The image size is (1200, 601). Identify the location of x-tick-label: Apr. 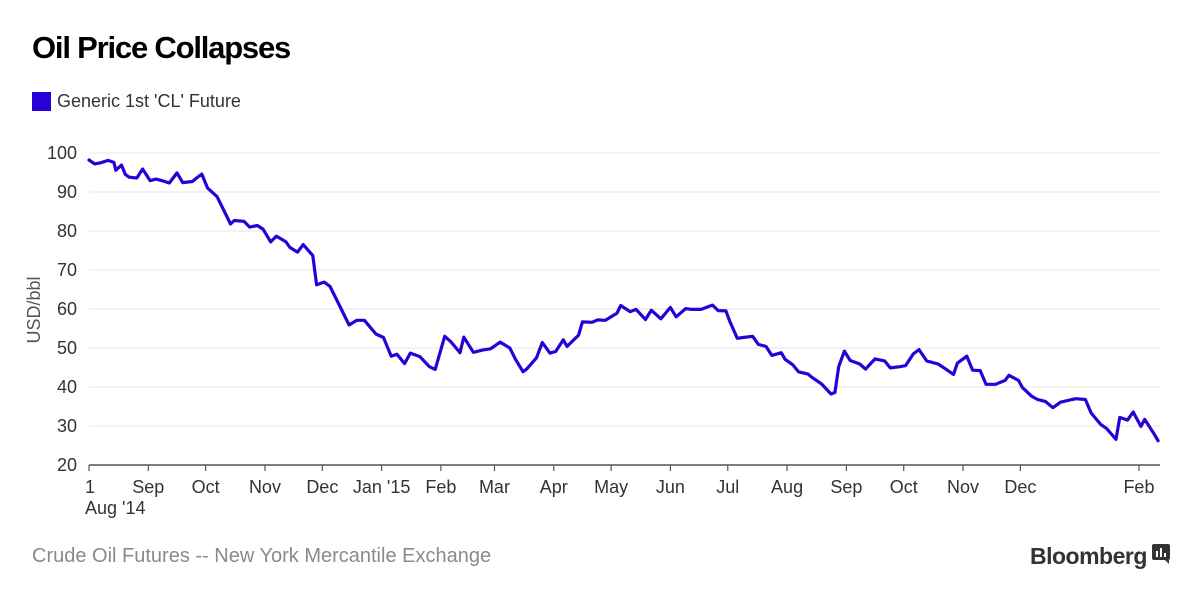
(554, 487).